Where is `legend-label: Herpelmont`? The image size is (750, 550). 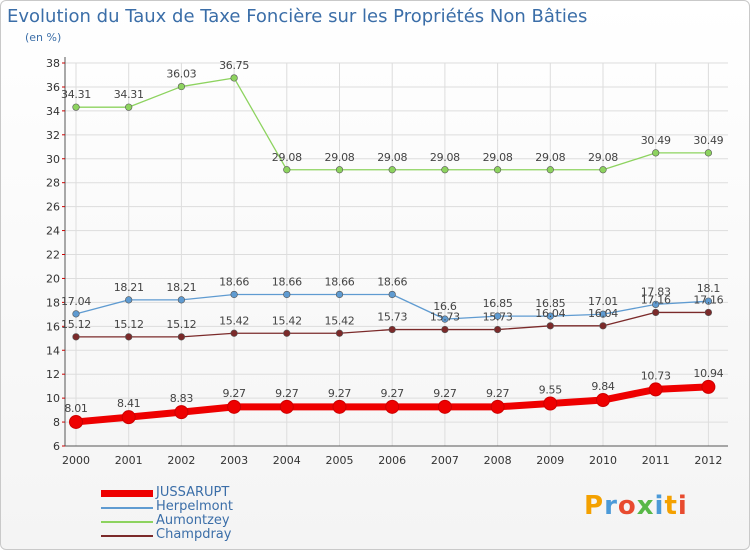
legend-label: Herpelmont is located at coordinates (194, 506).